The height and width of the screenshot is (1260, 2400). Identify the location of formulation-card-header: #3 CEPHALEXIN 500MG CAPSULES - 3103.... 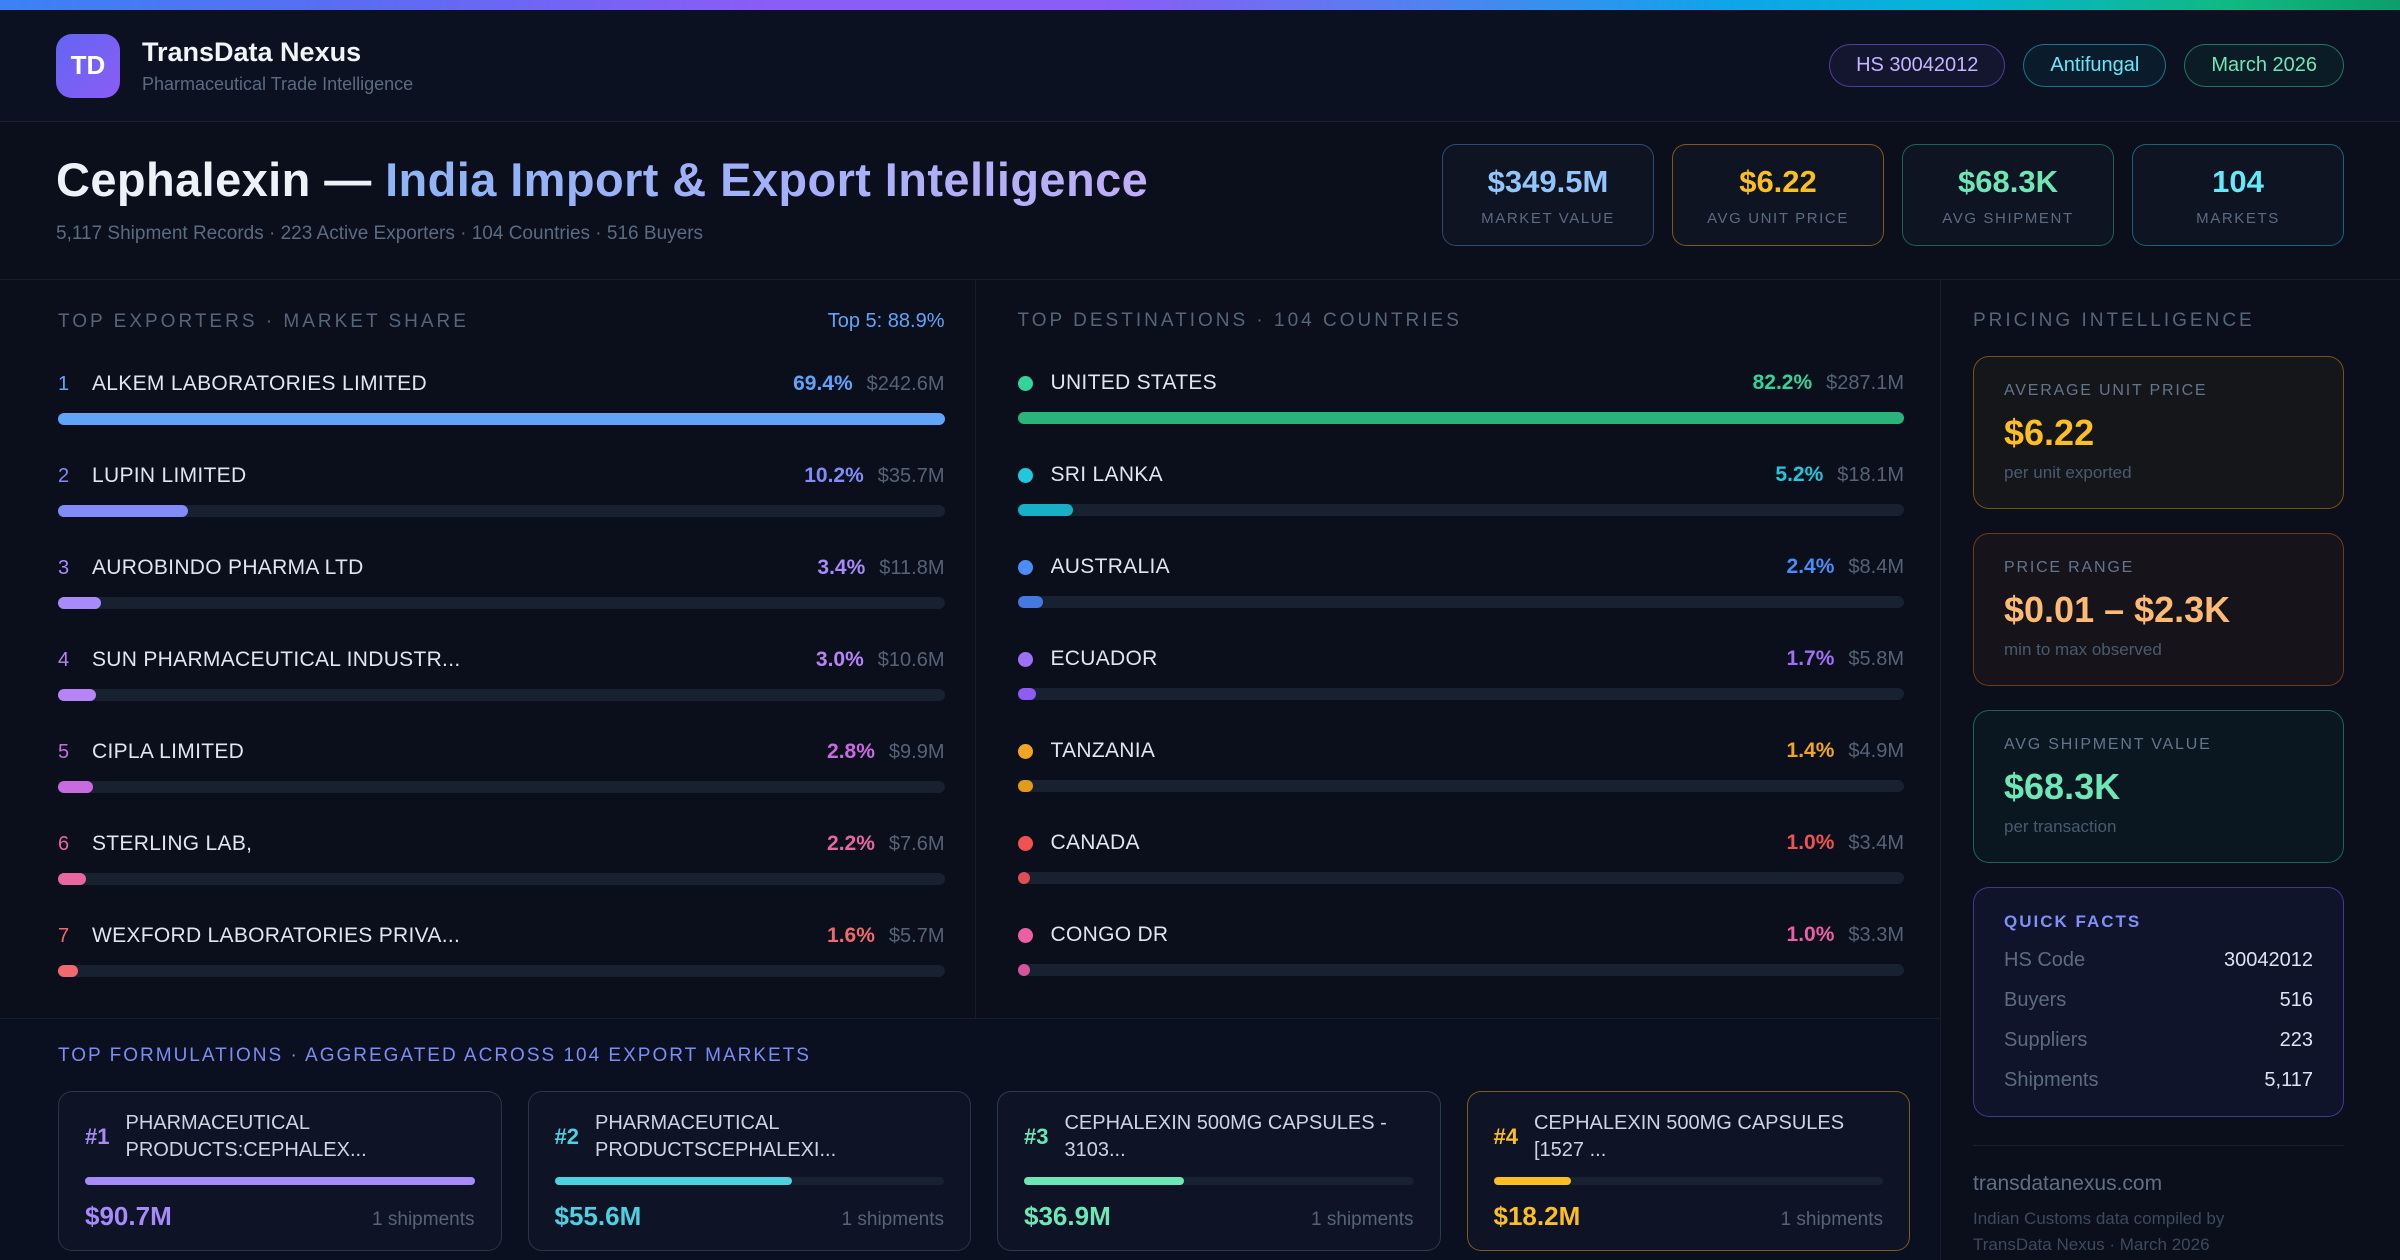
(1219, 1136).